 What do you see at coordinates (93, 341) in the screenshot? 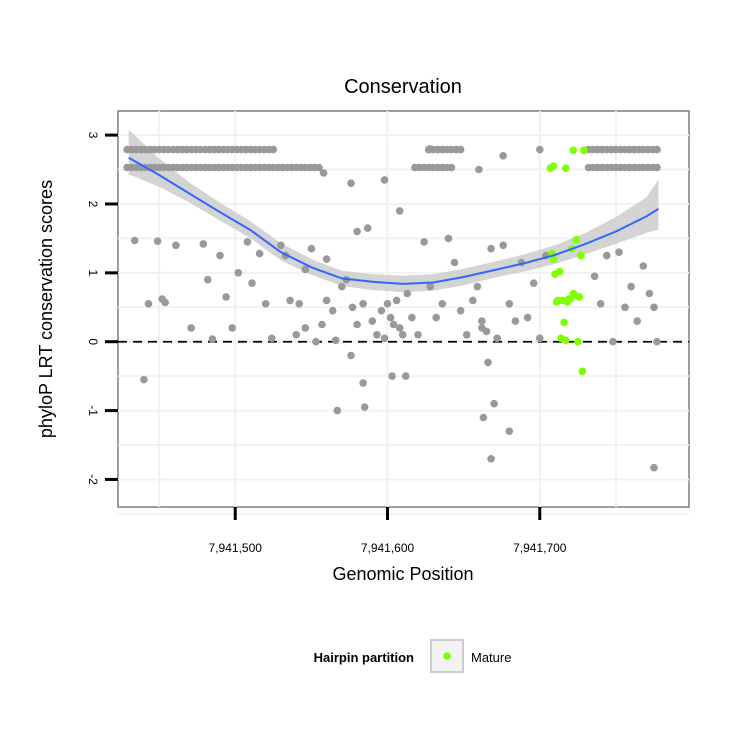
I see `y-tick-label: 0` at bounding box center [93, 341].